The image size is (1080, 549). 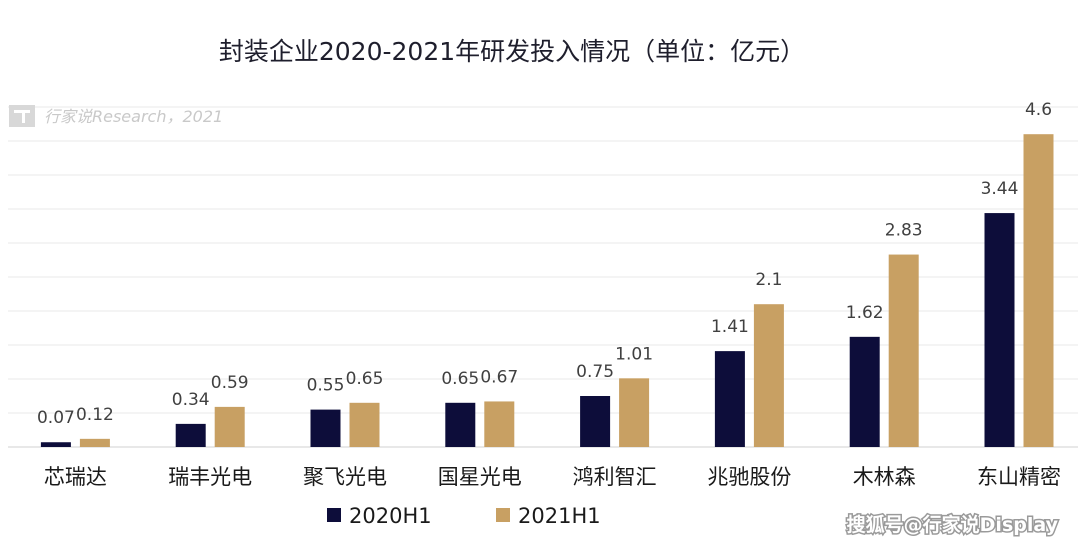 I want to click on value-label: 1.62, so click(x=865, y=313).